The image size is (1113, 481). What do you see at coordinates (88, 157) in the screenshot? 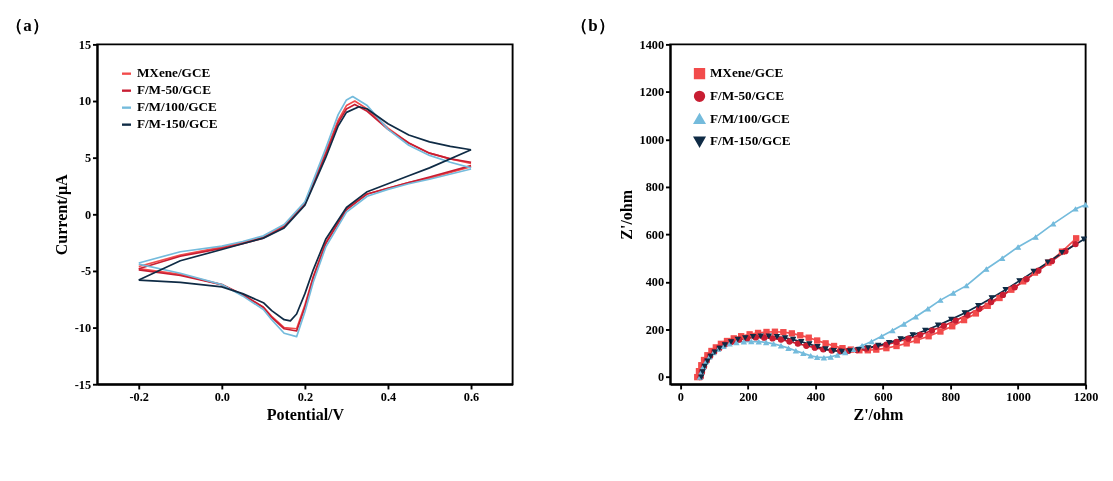
I see `y-tick-label: 5` at bounding box center [88, 157].